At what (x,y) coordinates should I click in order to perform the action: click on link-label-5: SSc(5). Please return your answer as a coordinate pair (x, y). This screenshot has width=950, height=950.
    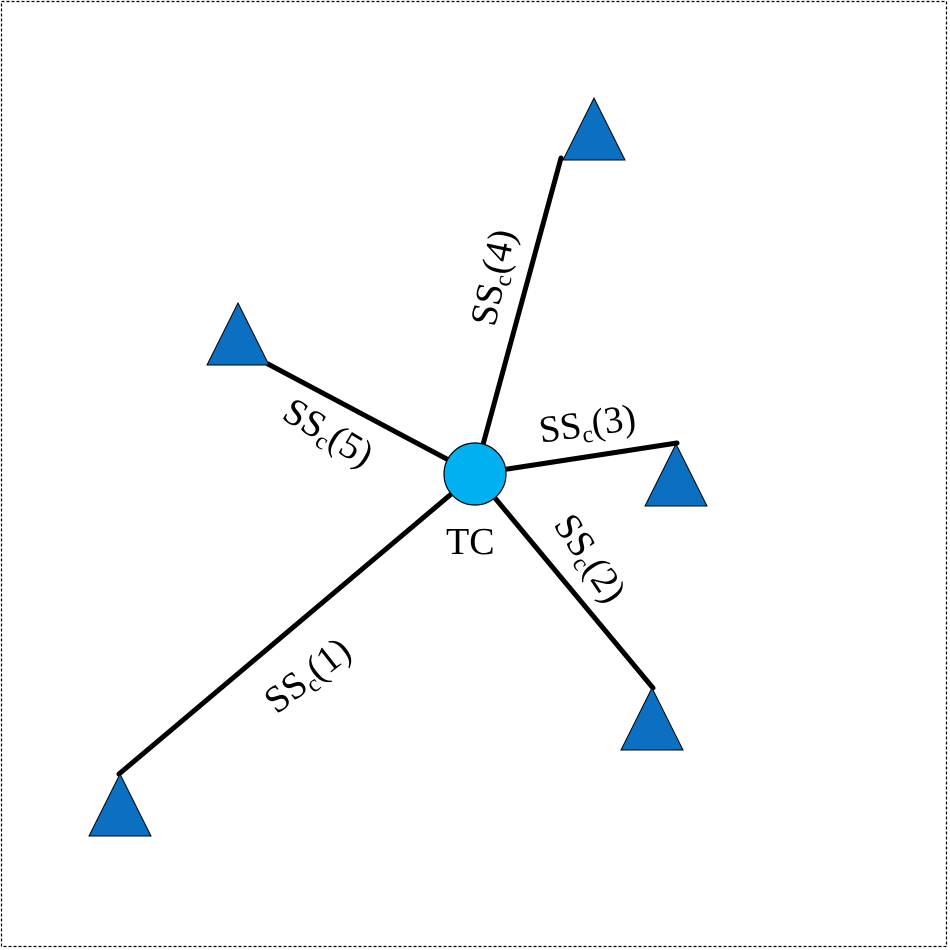
    Looking at the image, I should click on (327, 434).